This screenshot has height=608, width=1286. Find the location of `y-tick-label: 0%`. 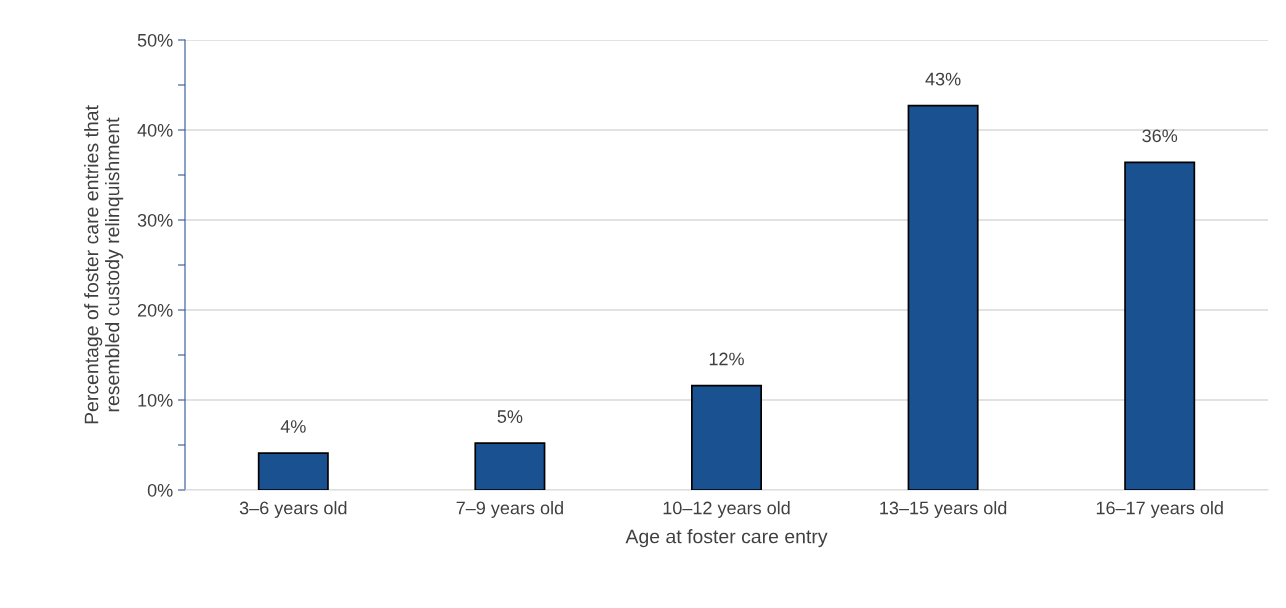

y-tick-label: 0% is located at coordinates (160, 490).